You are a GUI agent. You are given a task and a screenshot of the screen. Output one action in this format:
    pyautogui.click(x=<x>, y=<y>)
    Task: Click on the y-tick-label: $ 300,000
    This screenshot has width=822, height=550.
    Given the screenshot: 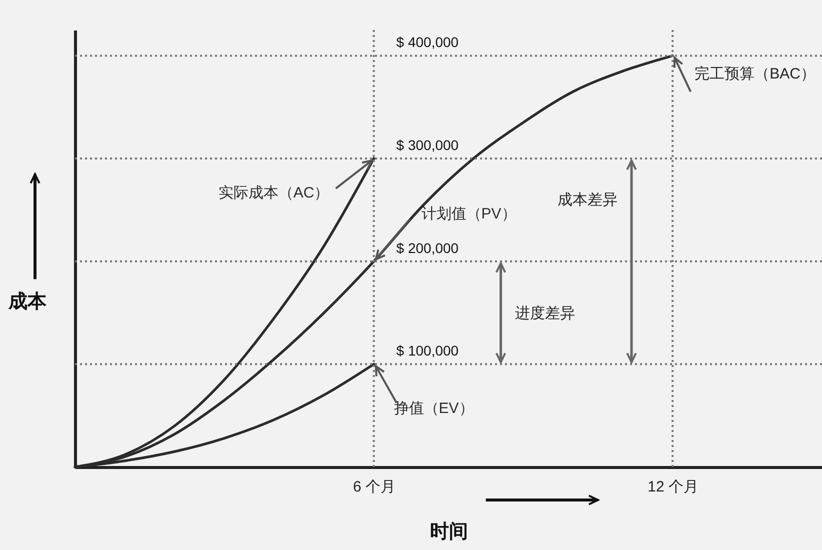 What is the action you would take?
    pyautogui.click(x=427, y=145)
    